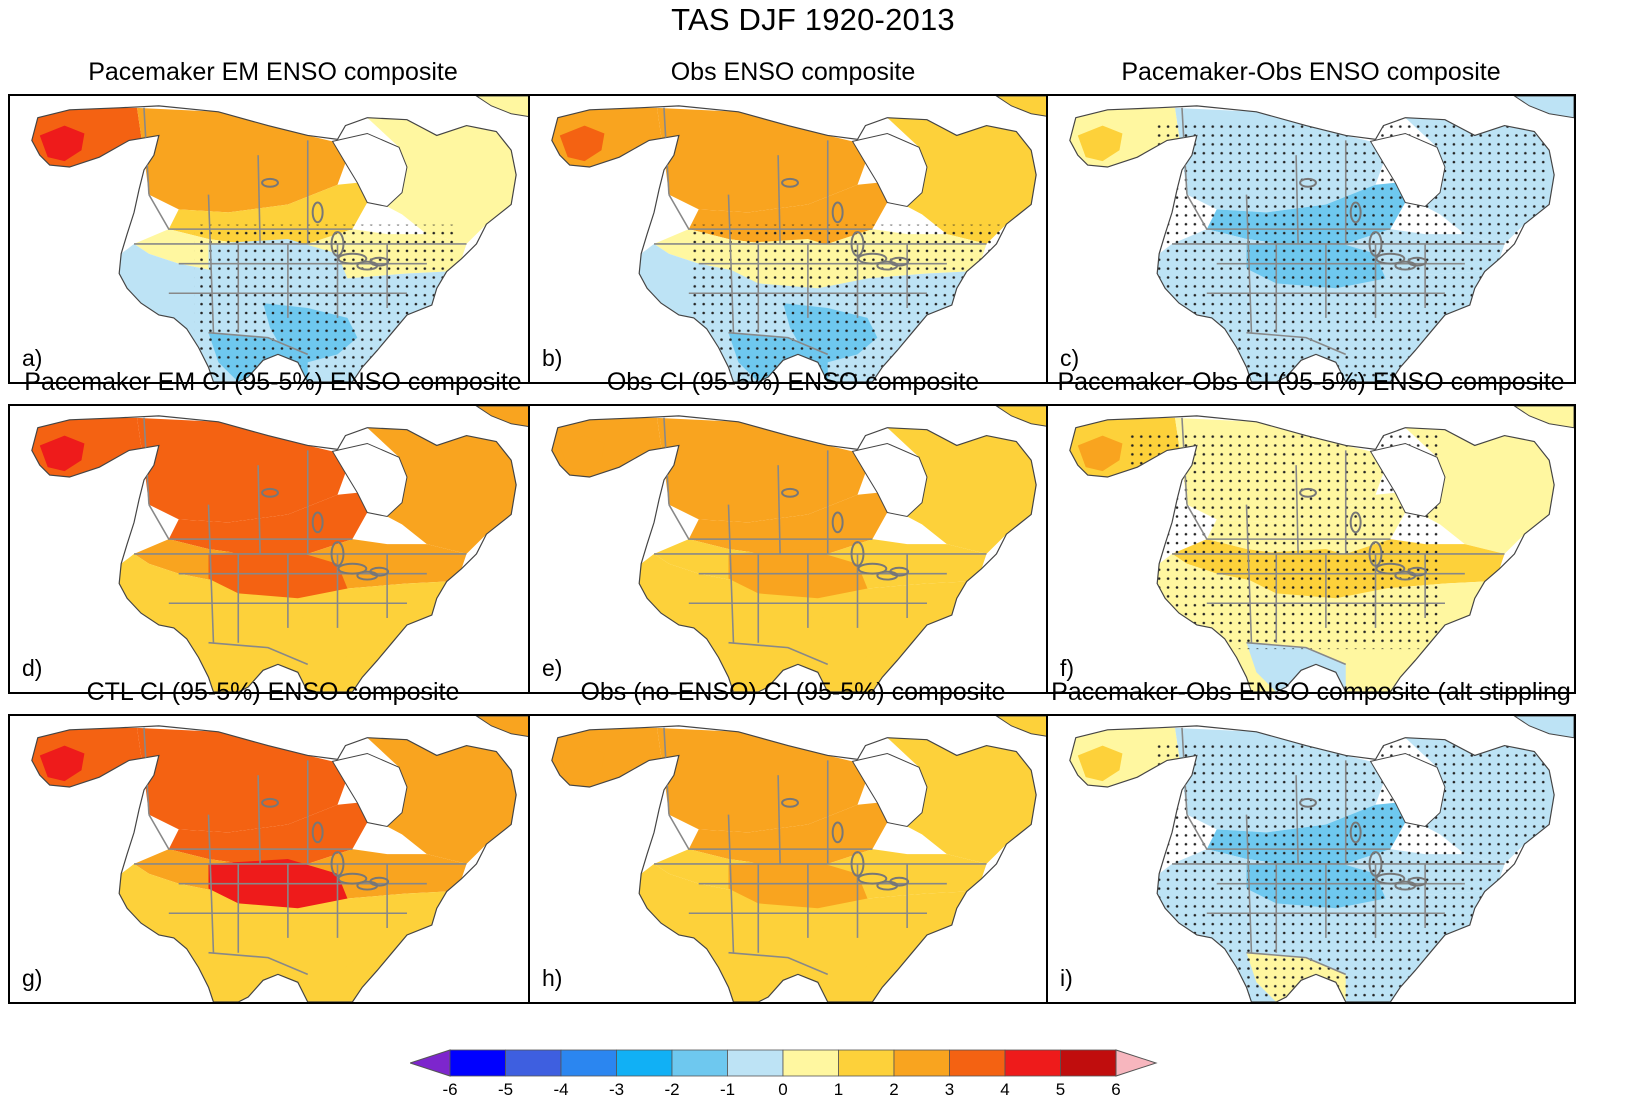 This screenshot has height=1102, width=1626. Describe the element at coordinates (672, 1089) in the screenshot. I see `colorbar-tick-label: -2` at that location.